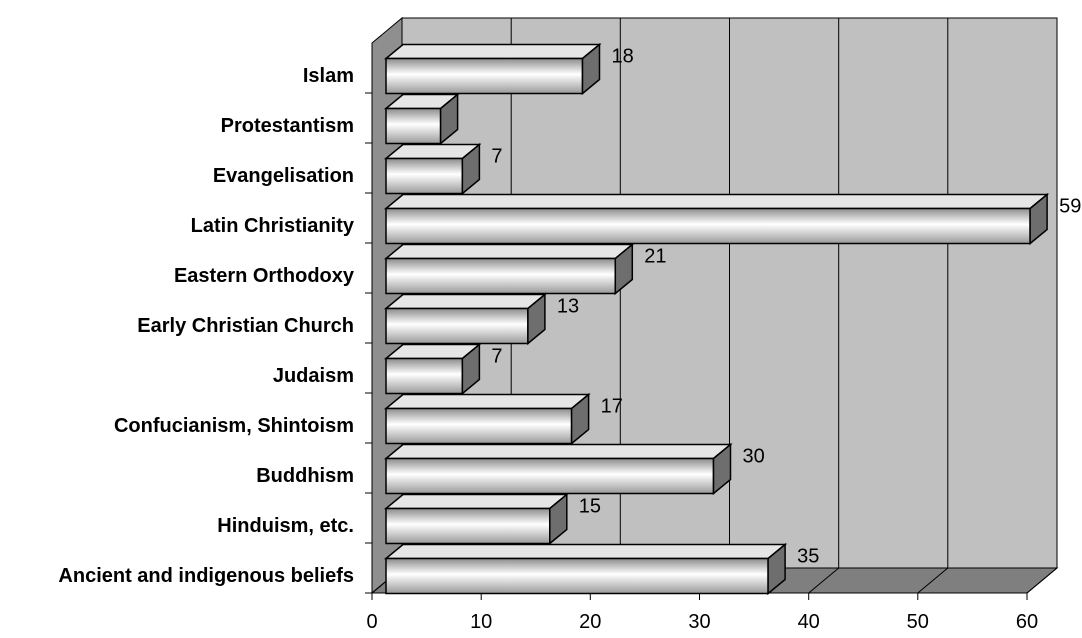 The height and width of the screenshot is (638, 1082). Describe the element at coordinates (655, 257) in the screenshot. I see `data-label: 21` at that location.